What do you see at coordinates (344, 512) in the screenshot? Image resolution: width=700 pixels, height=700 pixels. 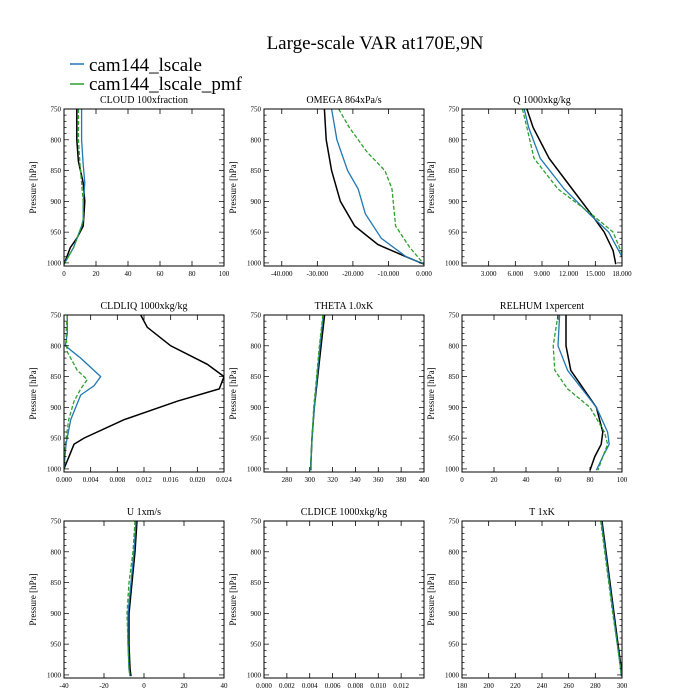 I see `panel-title: CLDICE 1000xkg/kg` at bounding box center [344, 512].